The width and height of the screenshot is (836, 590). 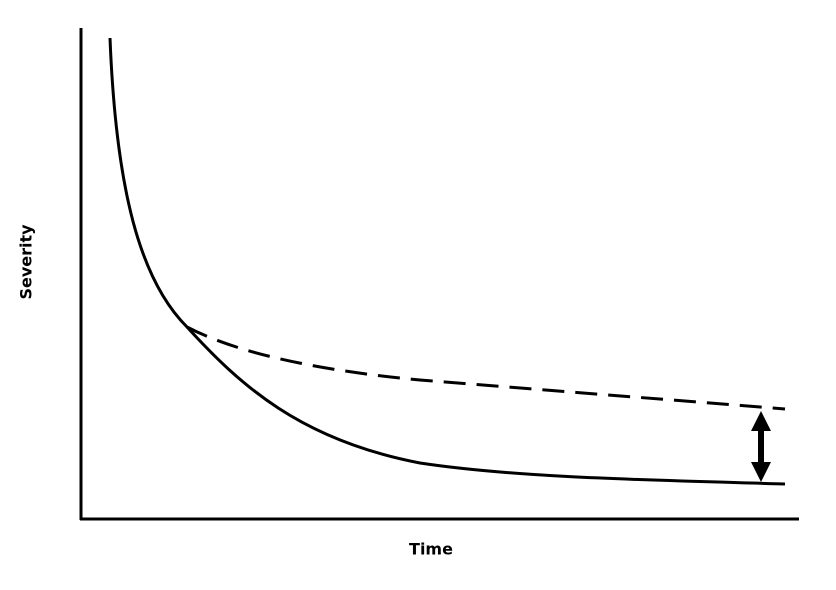 I want to click on dashed-curve, so click(x=486, y=368).